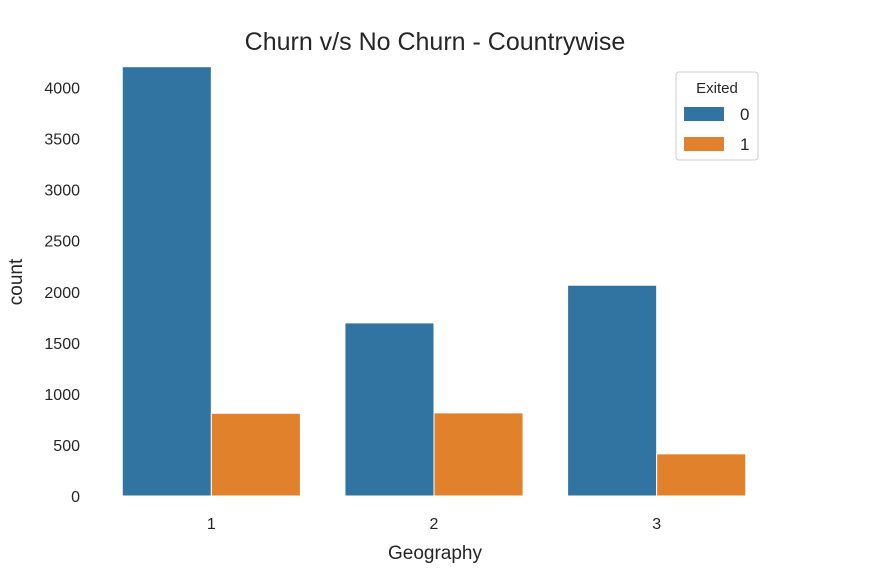  I want to click on y-tick-label: 2500, so click(62, 242).